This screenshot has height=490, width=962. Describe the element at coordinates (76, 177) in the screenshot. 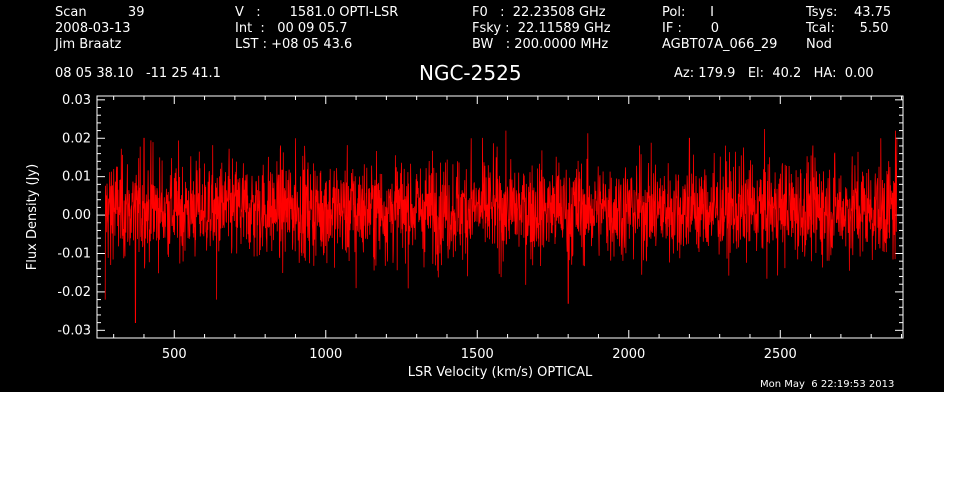

I see `y-tick-label: 0.01` at that location.